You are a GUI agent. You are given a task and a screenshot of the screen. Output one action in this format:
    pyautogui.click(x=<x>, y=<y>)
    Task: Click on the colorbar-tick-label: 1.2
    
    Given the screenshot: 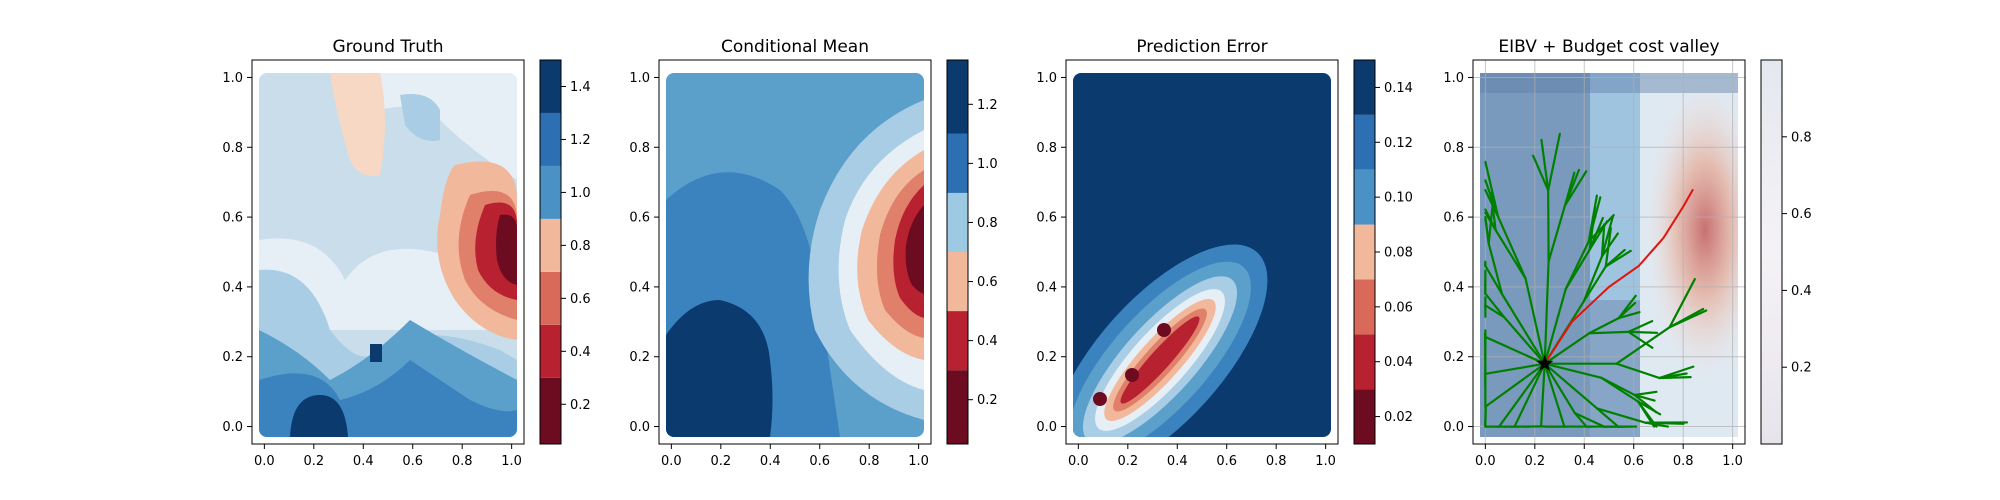 What is the action you would take?
    pyautogui.click(x=987, y=105)
    